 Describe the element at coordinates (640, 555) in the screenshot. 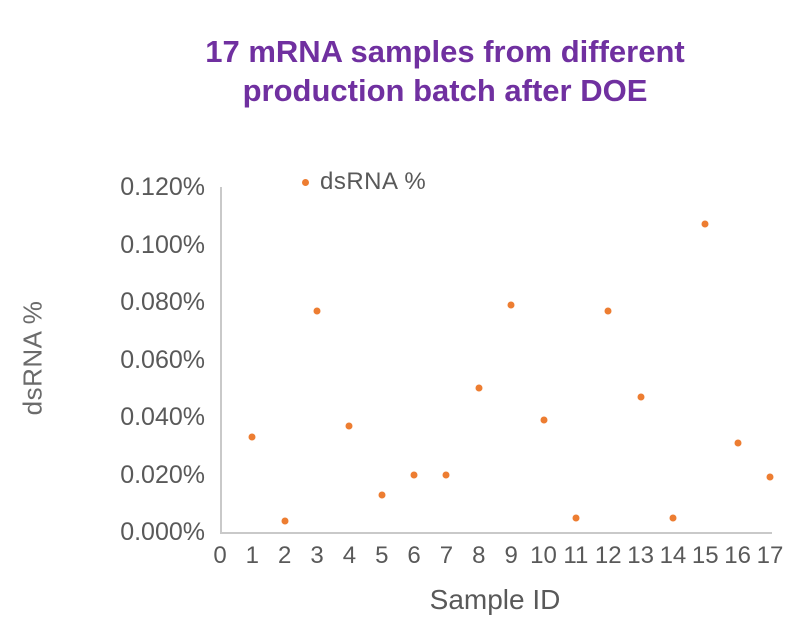

I see `x-axis-tick-label: 13` at that location.